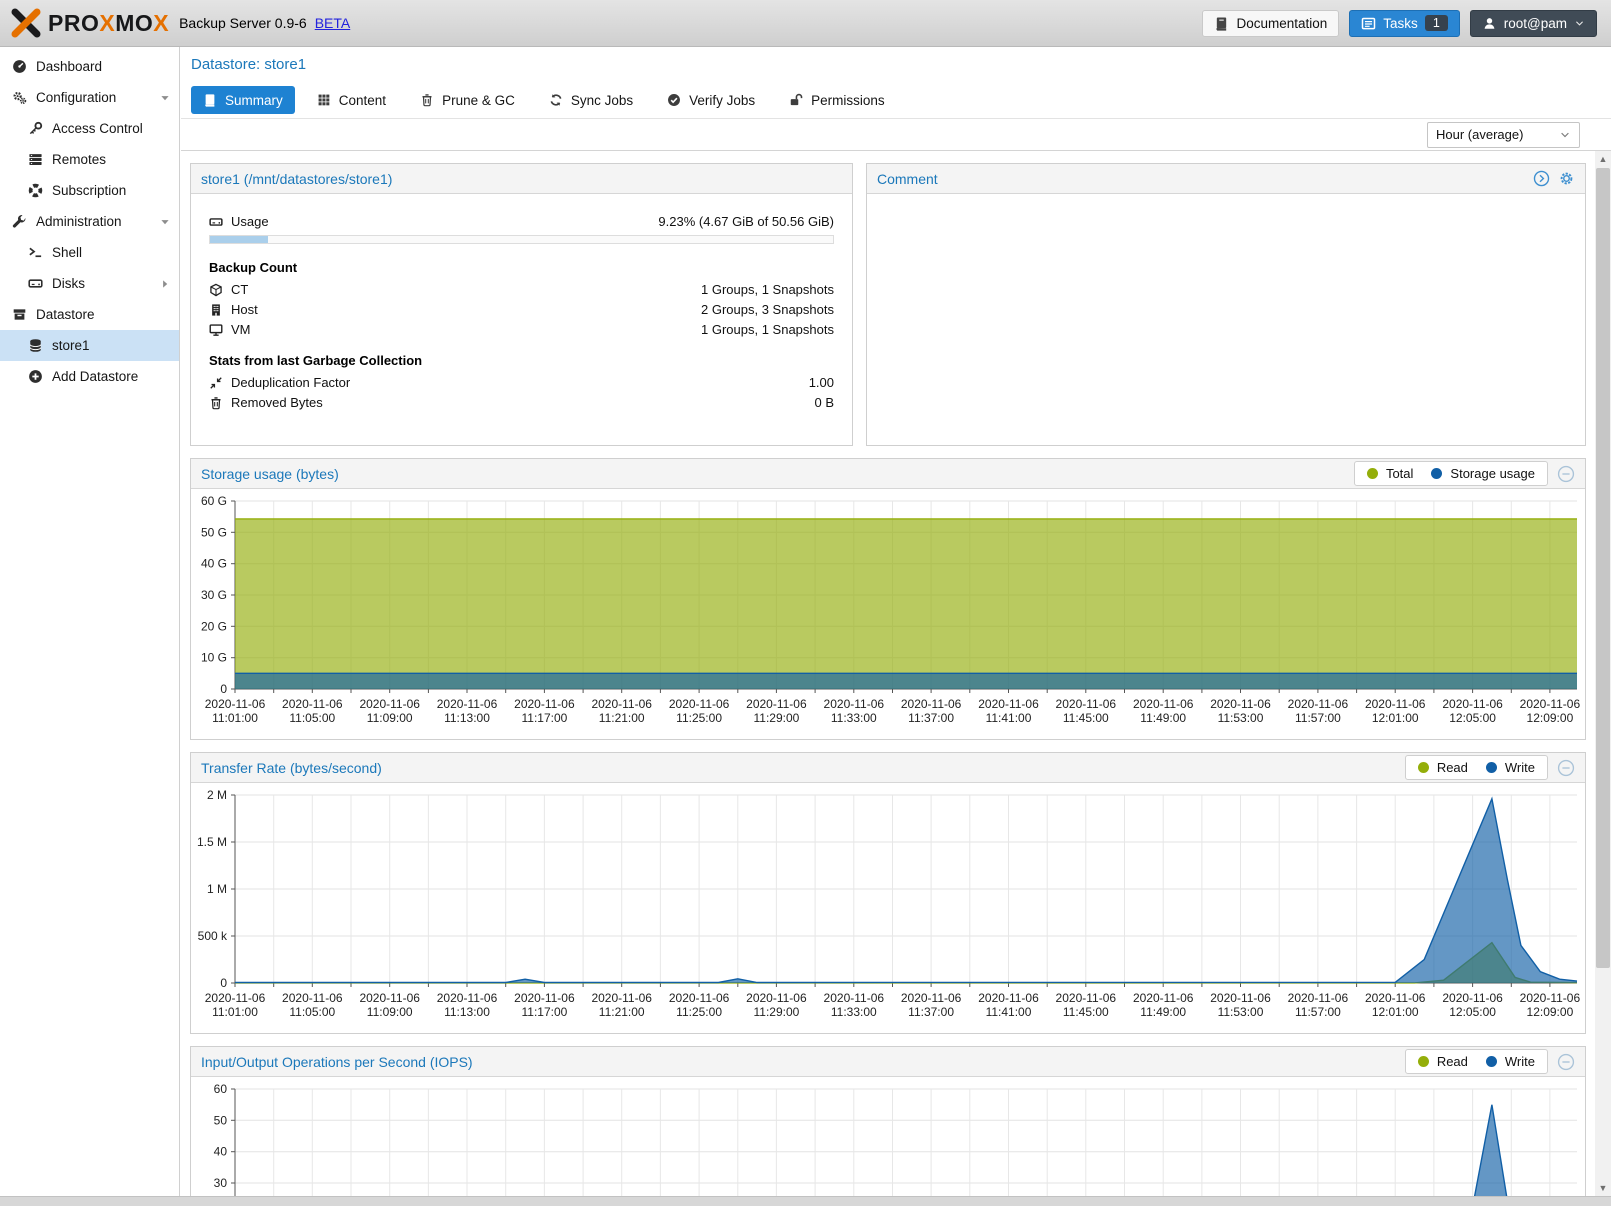  I want to click on scrollbar-thumb, so click(1603, 568).